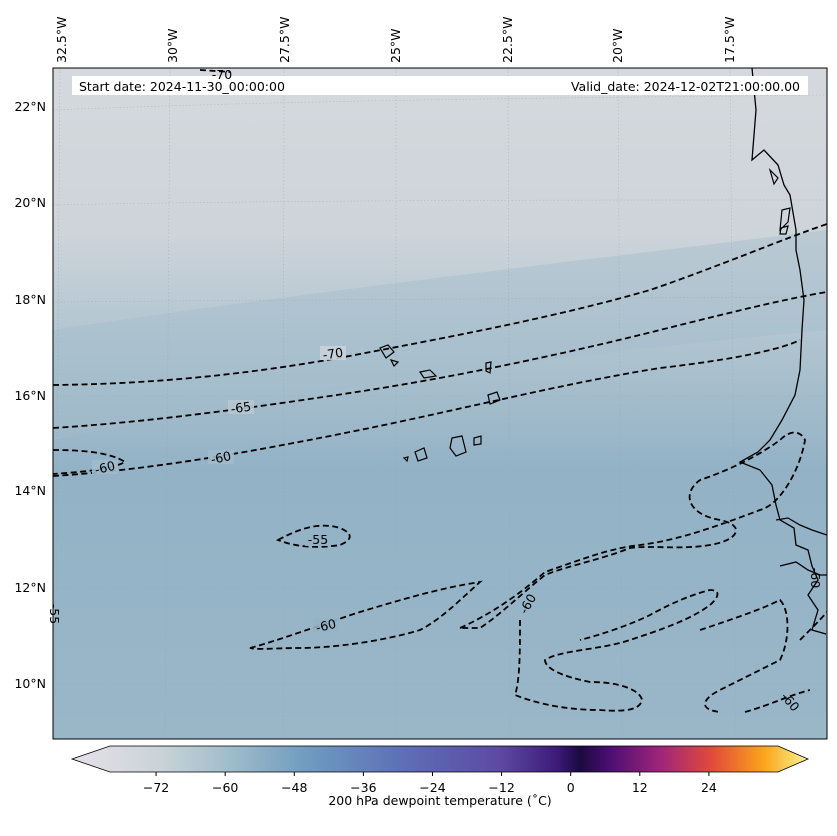  What do you see at coordinates (30, 490) in the screenshot?
I see `lat-label: 14°N` at bounding box center [30, 490].